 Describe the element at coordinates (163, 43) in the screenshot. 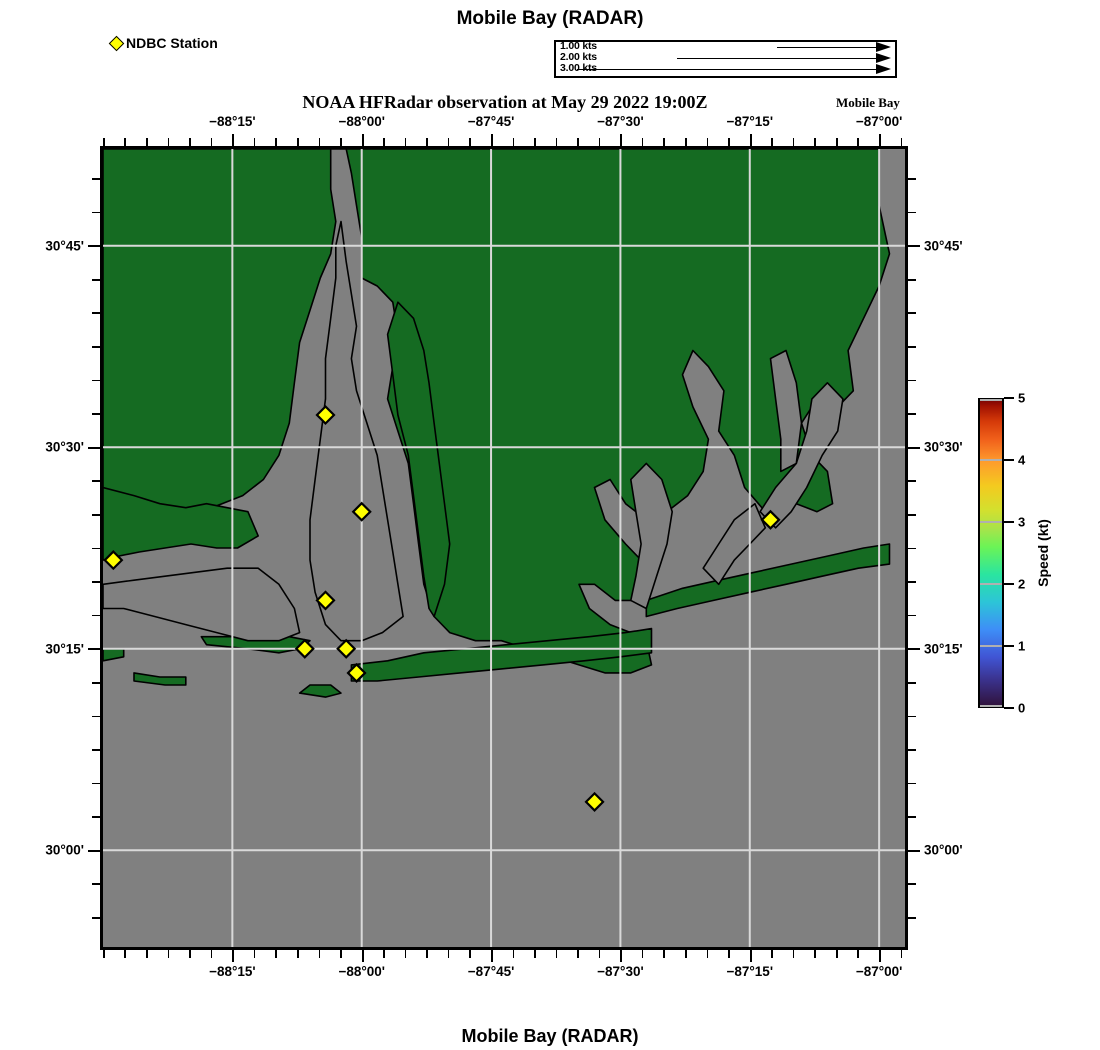

I see `ndbc-station-legend: NDBC Station` at that location.